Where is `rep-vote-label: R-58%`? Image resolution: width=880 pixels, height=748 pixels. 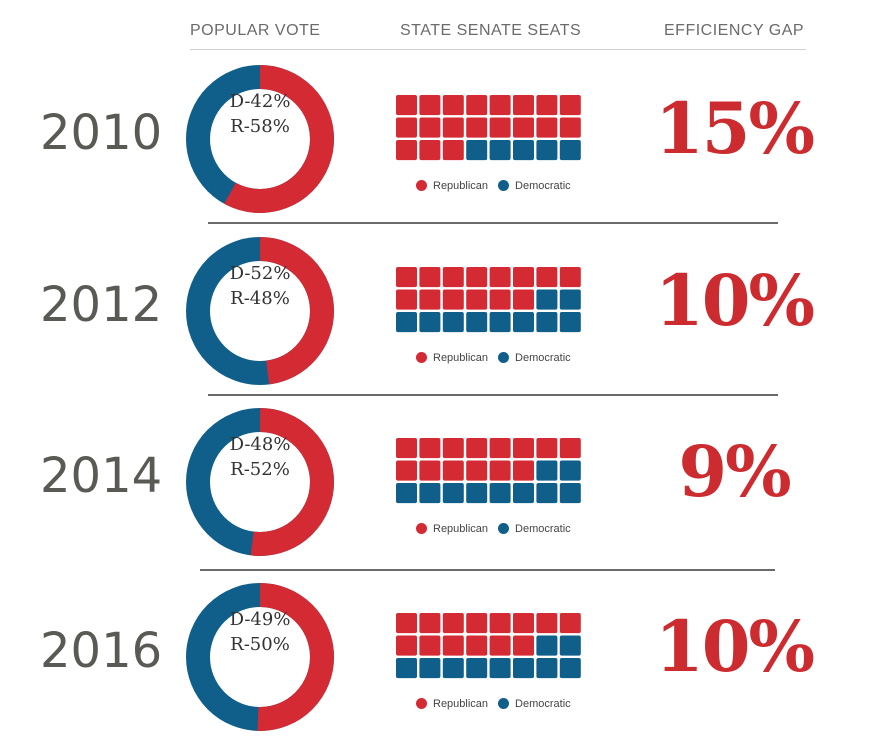 rep-vote-label: R-58% is located at coordinates (260, 126).